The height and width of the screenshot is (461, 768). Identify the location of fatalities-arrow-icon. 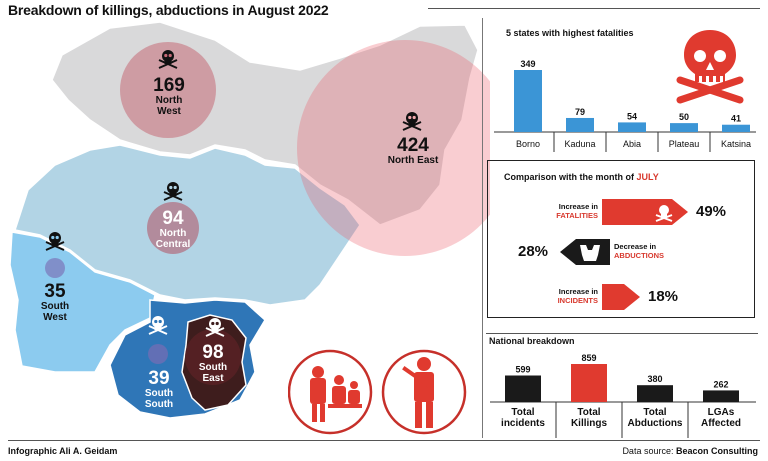
(645, 212).